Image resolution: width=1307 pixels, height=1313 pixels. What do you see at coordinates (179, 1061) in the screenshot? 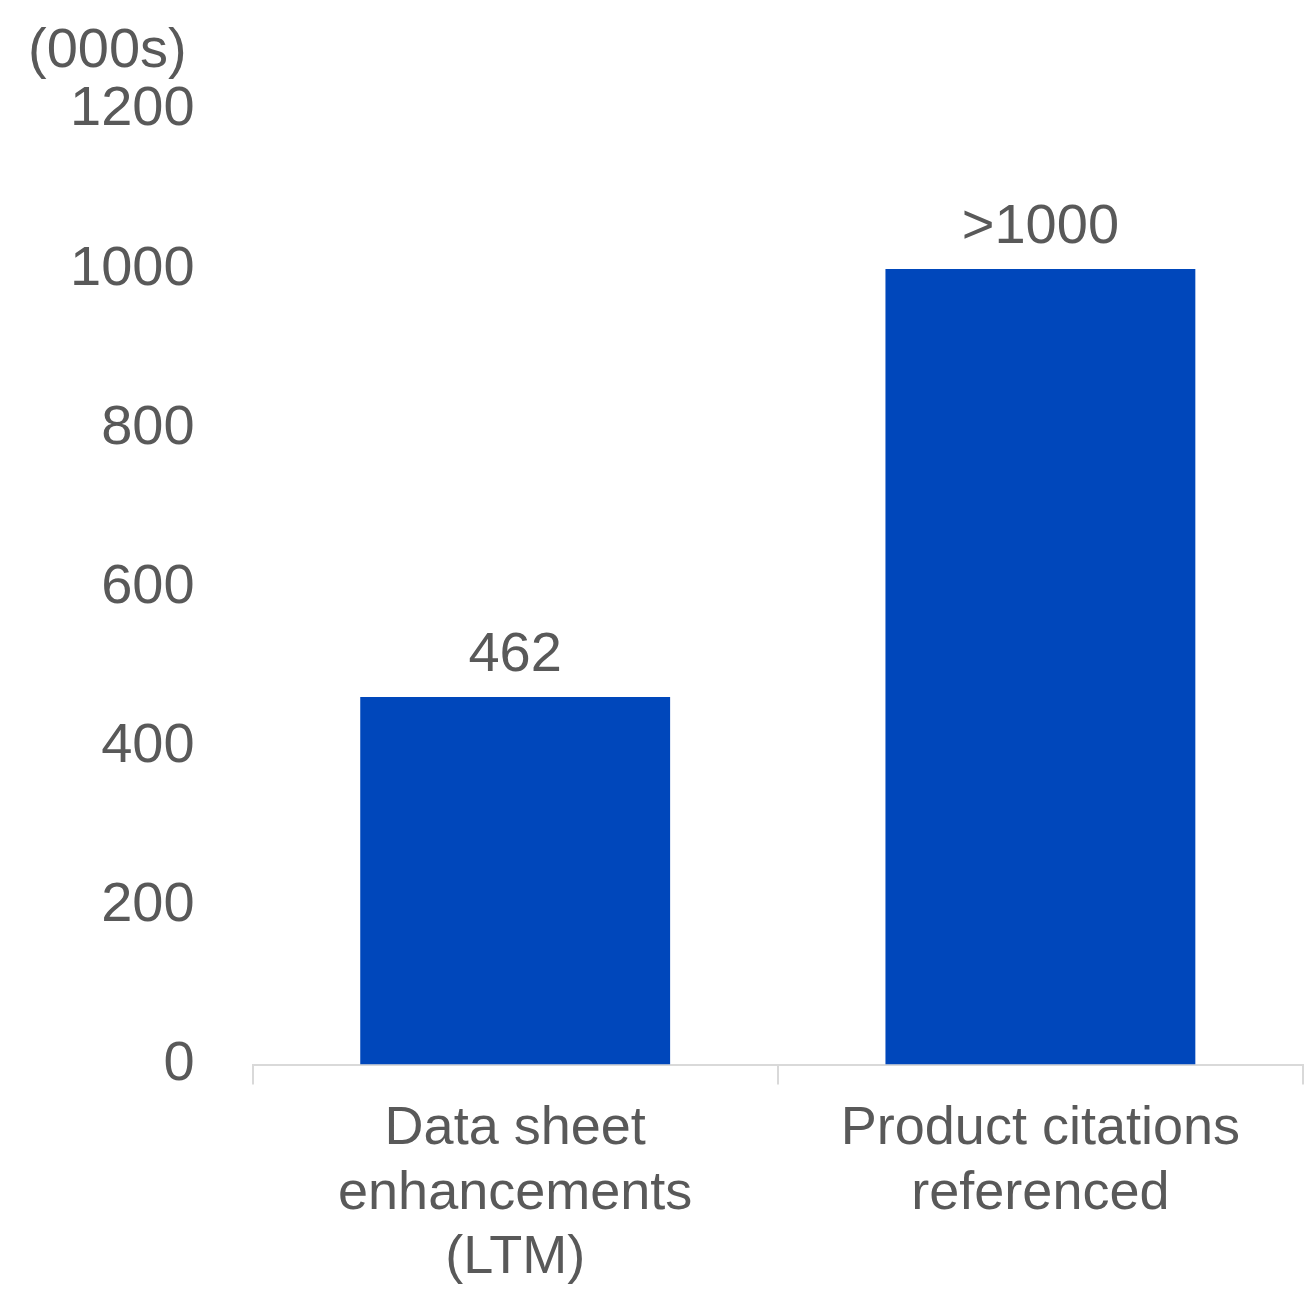
I see `y-tick-label: 0` at bounding box center [179, 1061].